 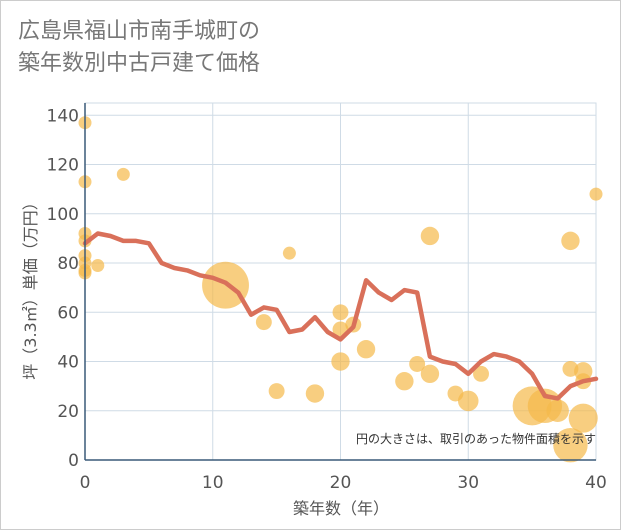 I want to click on chart-title-line1: 広島県福山市南手城町の, so click(x=139, y=31).